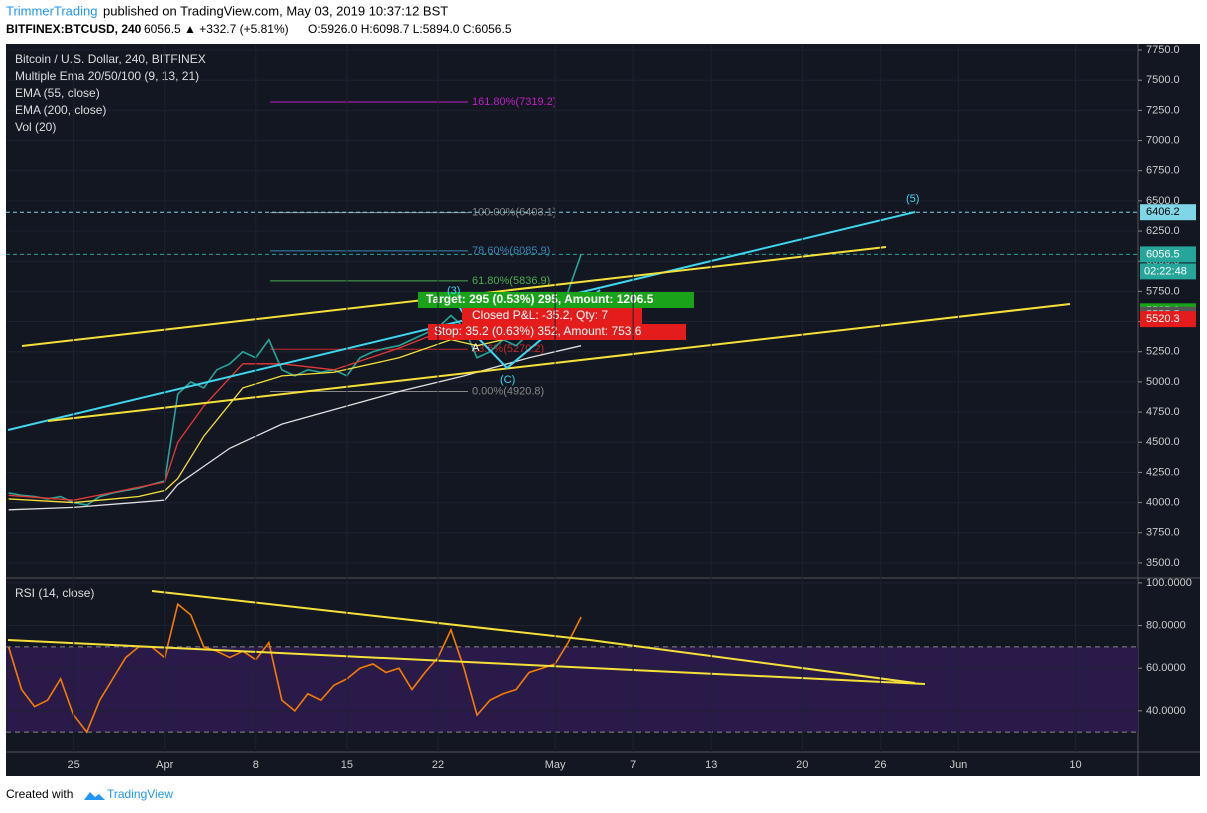  I want to click on x-tick-label: 8, so click(256, 765).